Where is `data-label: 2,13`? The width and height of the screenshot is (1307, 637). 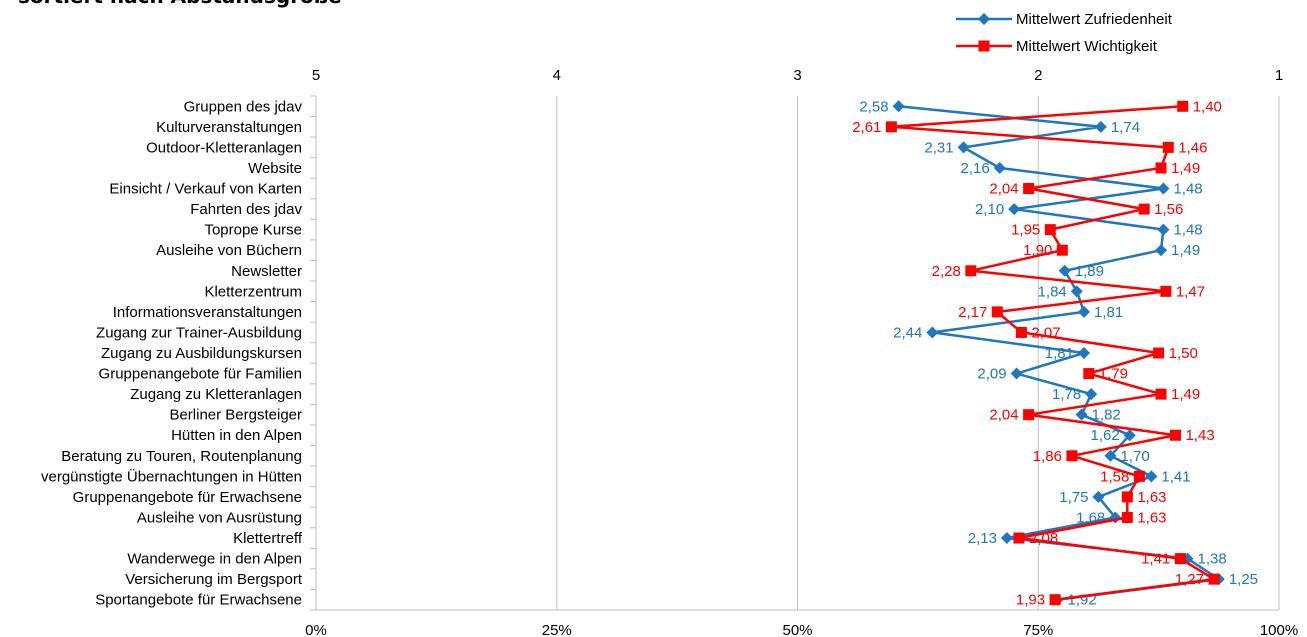
data-label: 2,13 is located at coordinates (982, 538).